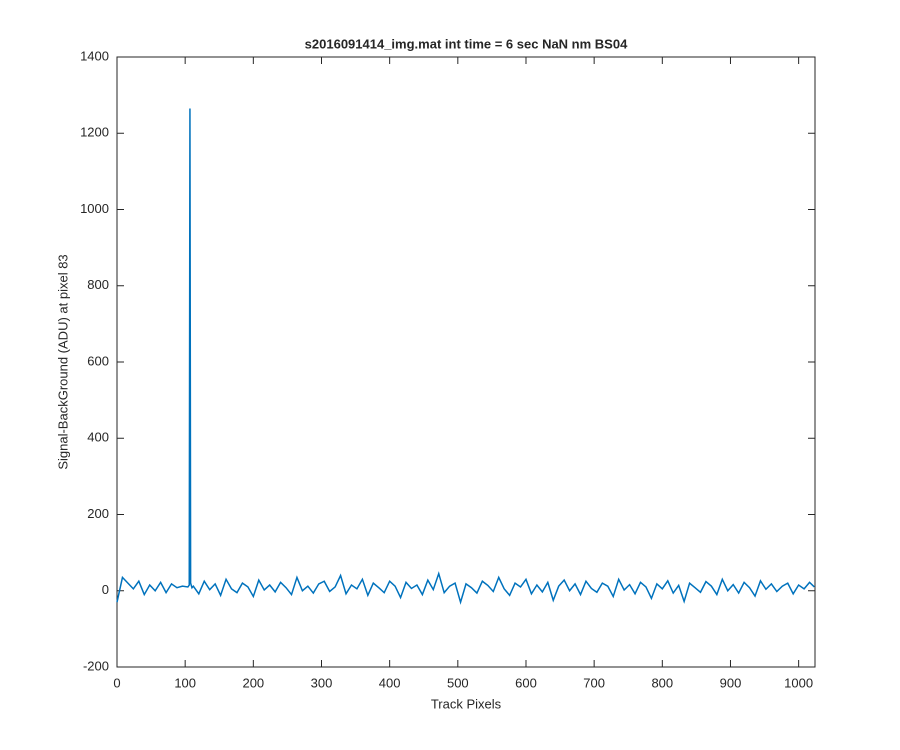 This screenshot has height=750, width=900. I want to click on y-tick-label: -200, so click(96, 665).